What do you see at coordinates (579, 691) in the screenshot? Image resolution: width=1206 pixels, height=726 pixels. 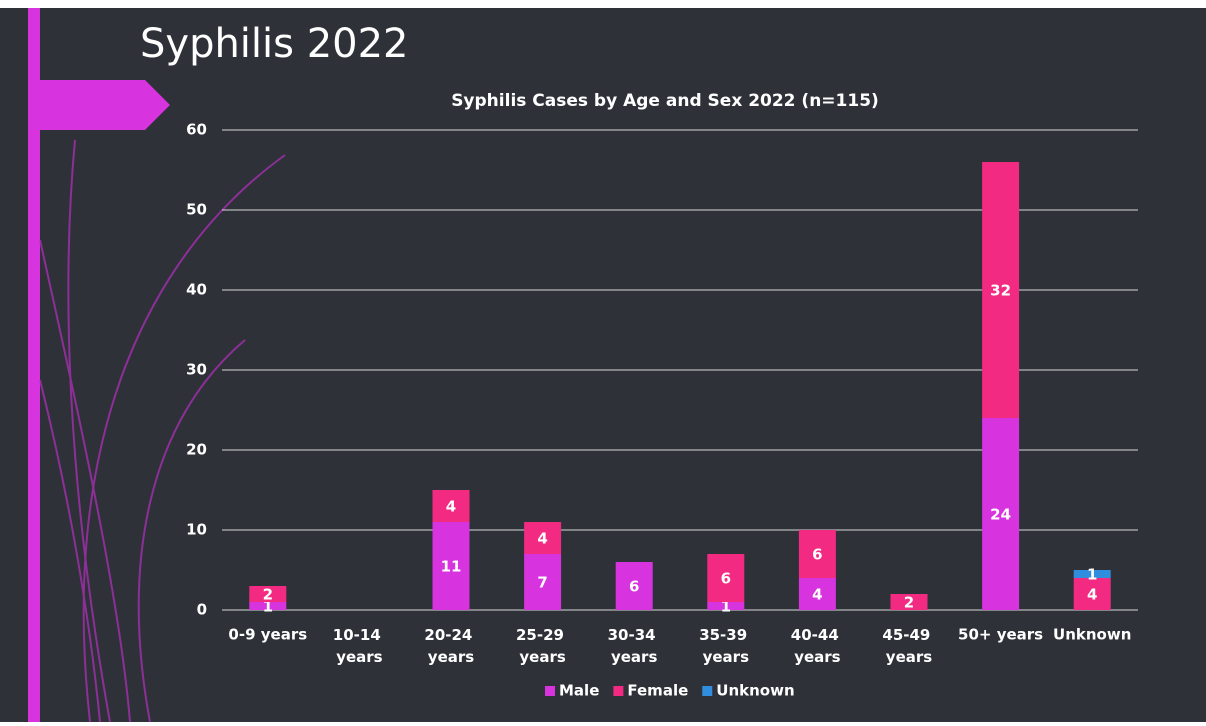 I see `legend-label: Male` at bounding box center [579, 691].